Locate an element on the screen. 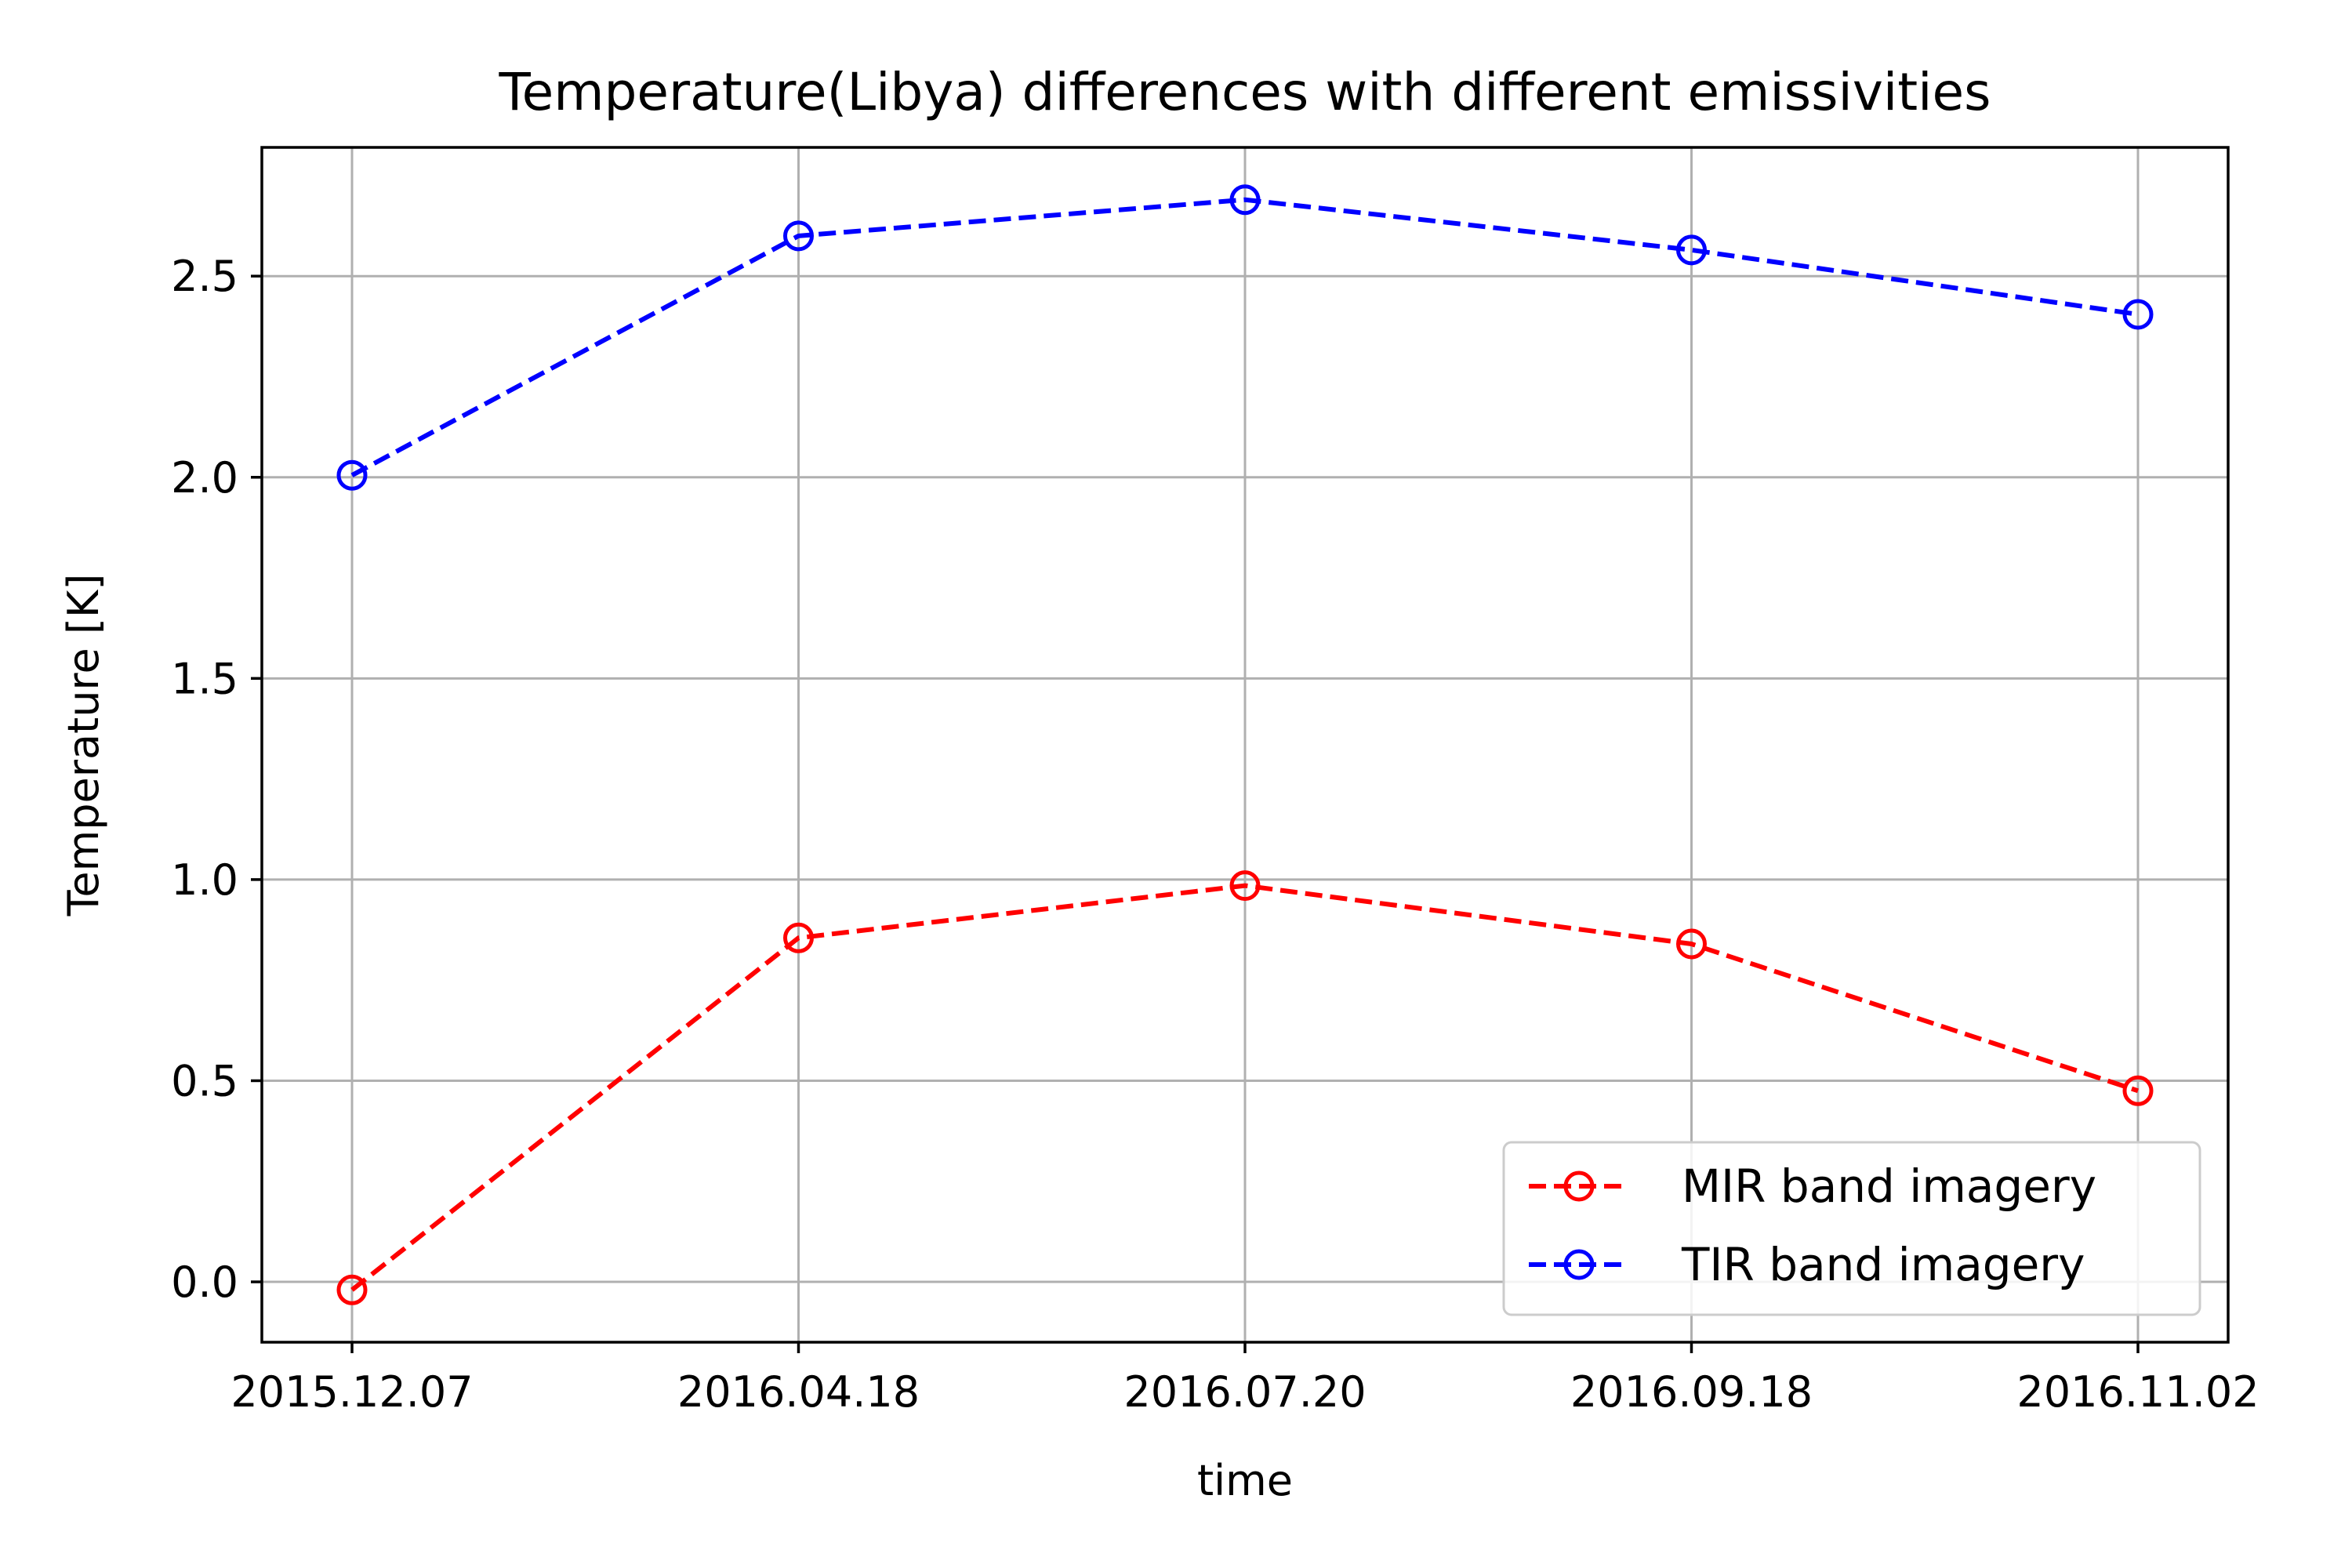 The image size is (2352, 1568). legend-label-tir: TIR band imagery is located at coordinates (1883, 1264).